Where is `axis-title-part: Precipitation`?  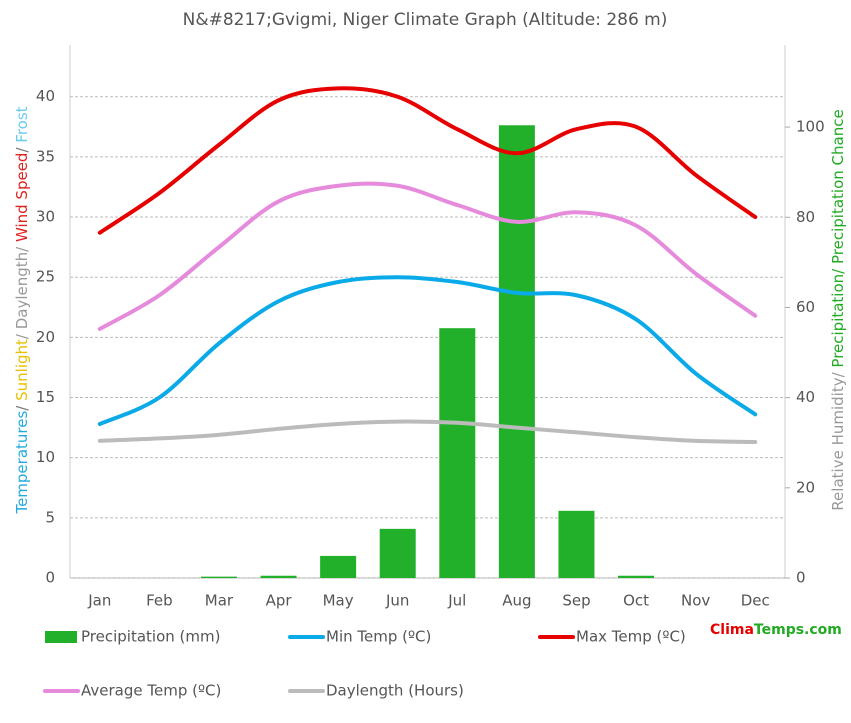 axis-title-part: Precipitation is located at coordinates (838, 321).